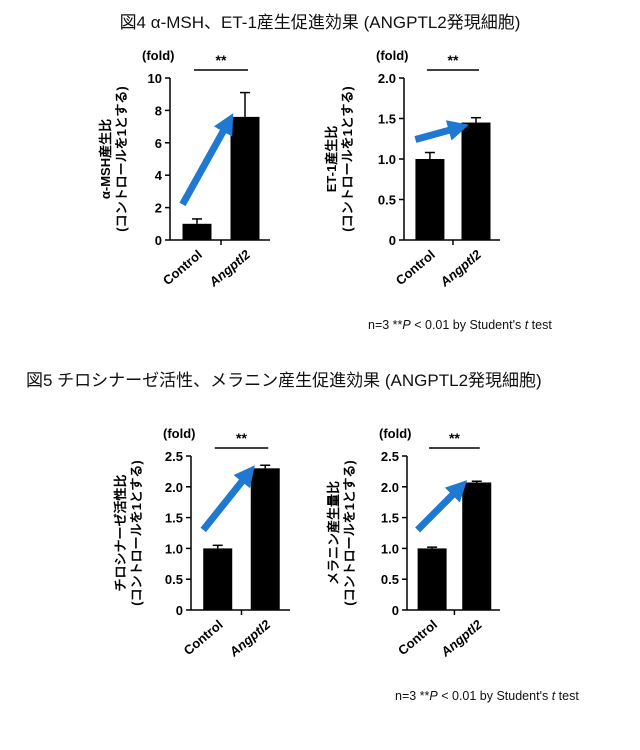  I want to click on et1-ytick-label-4: 2.0, so click(387, 78).